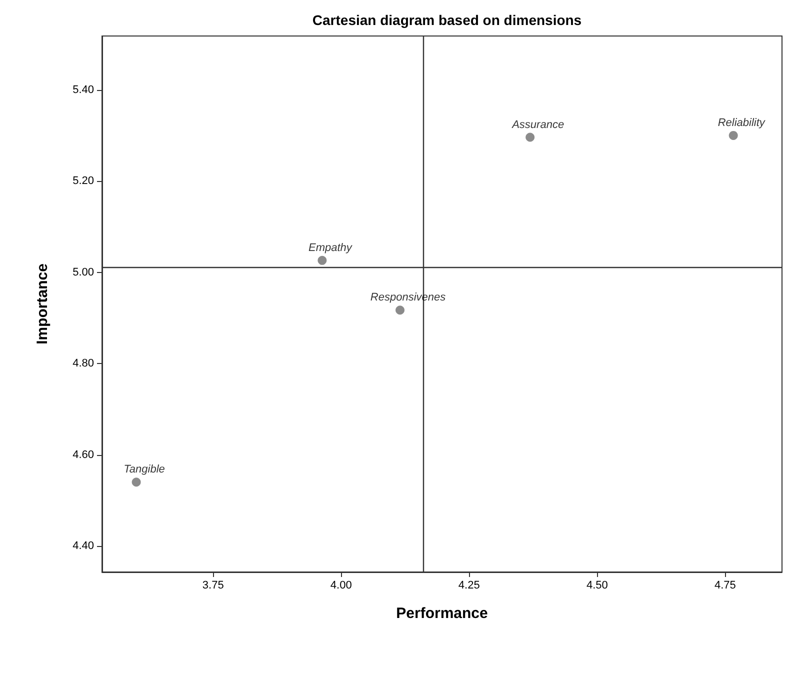  I want to click on x-tick-label: 4.75, so click(725, 586).